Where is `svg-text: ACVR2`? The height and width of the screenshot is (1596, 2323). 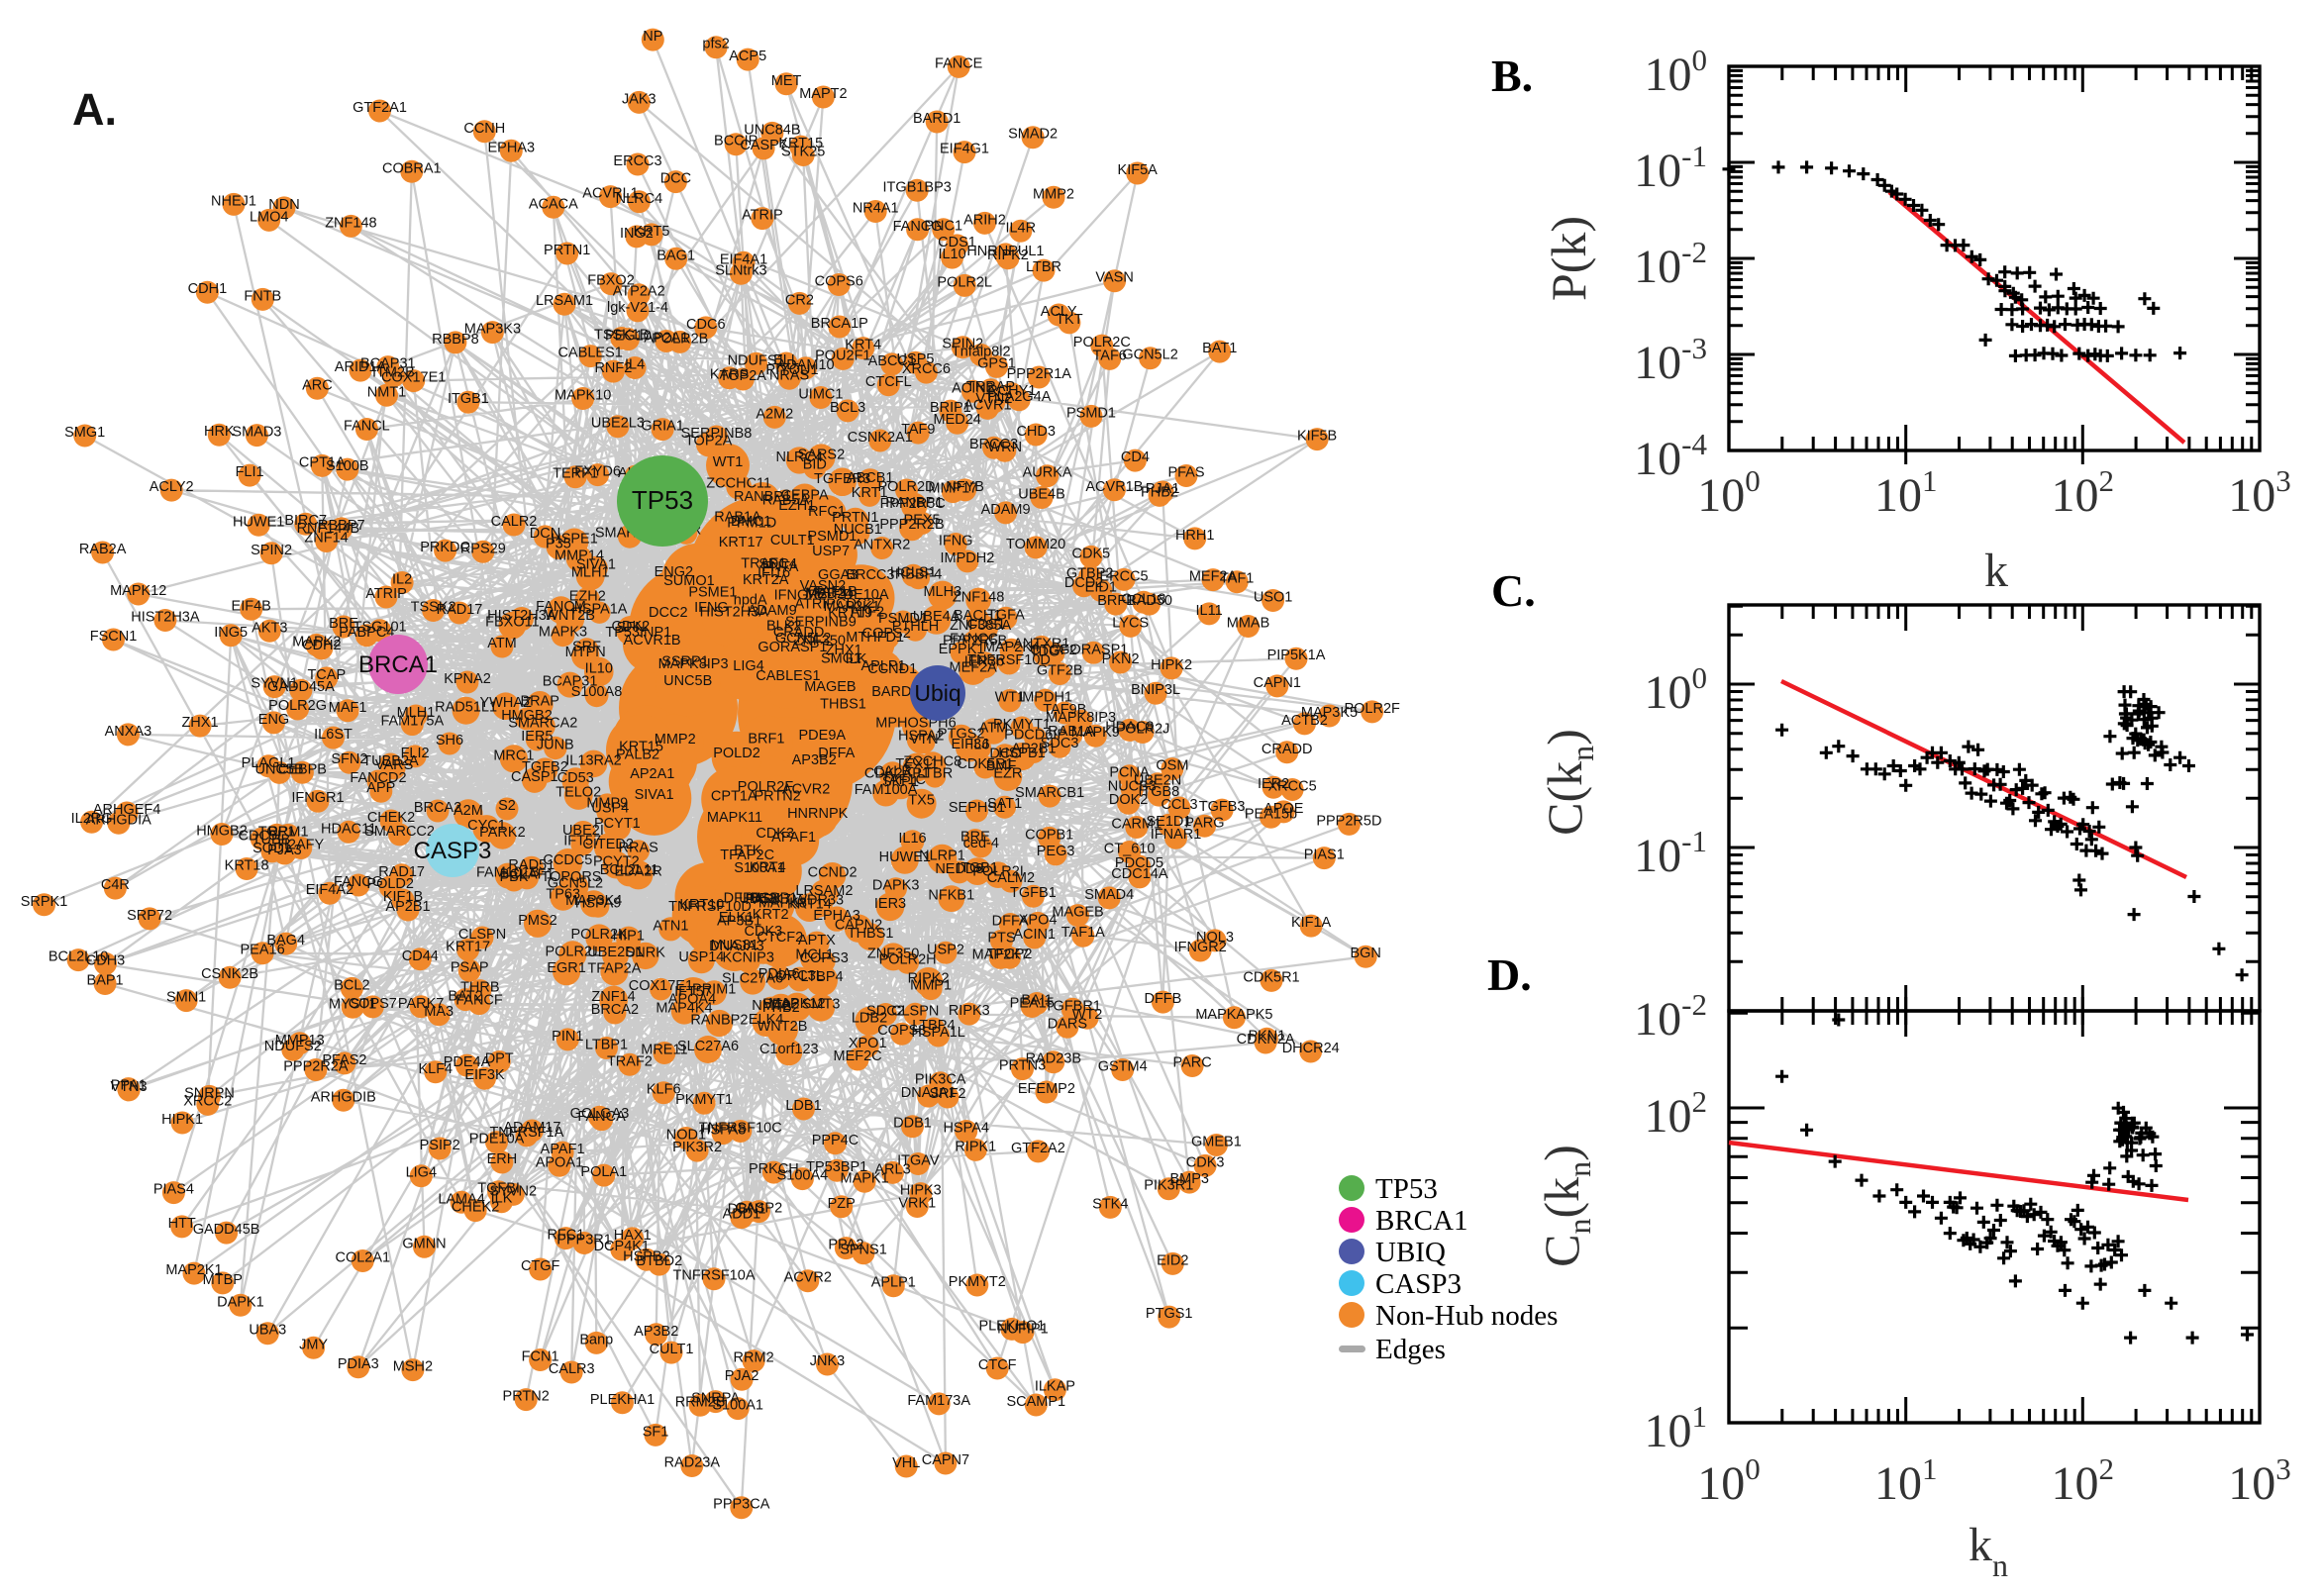
svg-text: ACVR2 is located at coordinates (808, 1278).